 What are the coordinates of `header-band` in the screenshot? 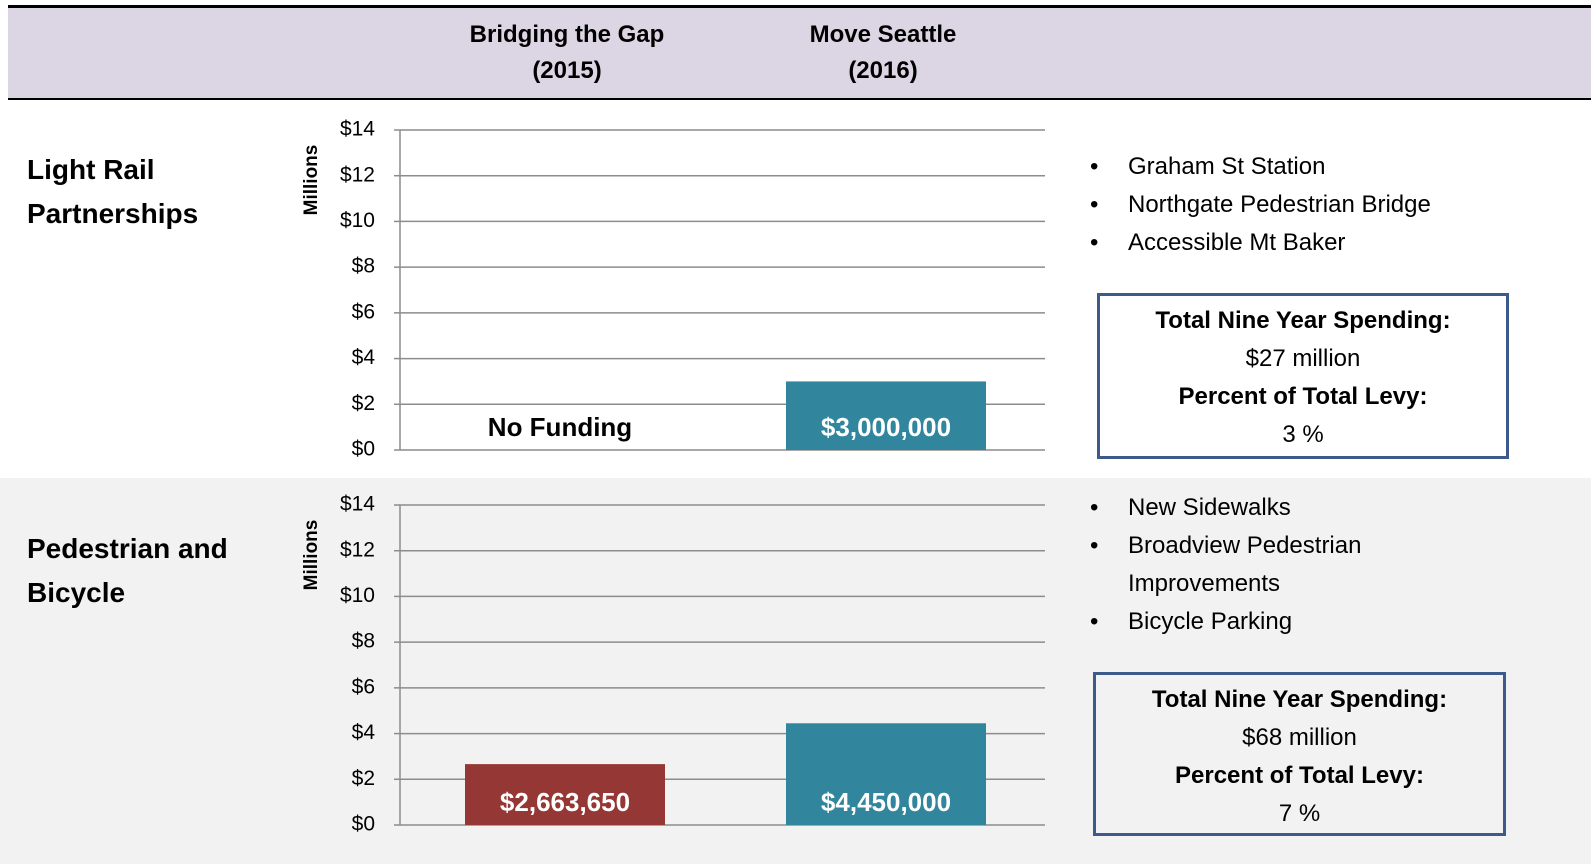 It's located at (799, 52).